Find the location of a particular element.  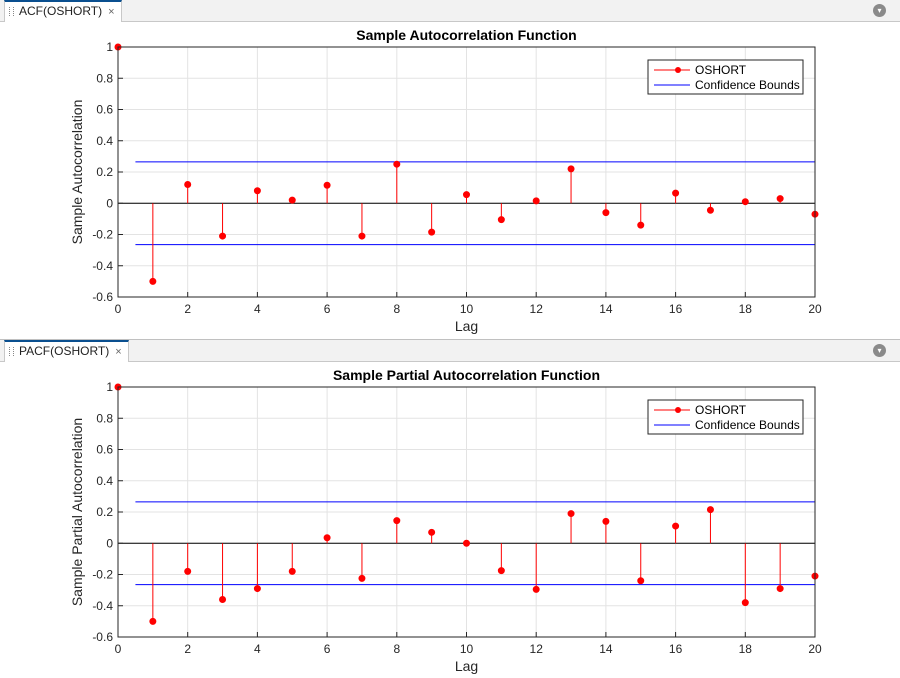

x-tick-label: 10 is located at coordinates (467, 309).